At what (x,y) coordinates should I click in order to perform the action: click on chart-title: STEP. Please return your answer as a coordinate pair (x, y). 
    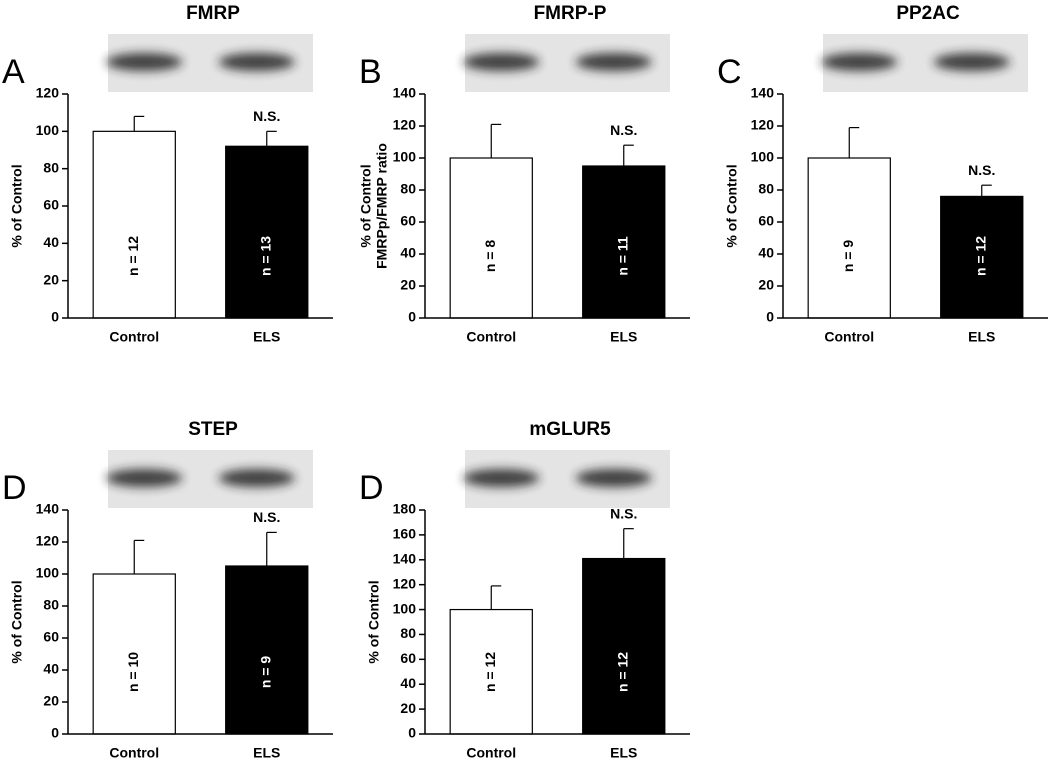
    Looking at the image, I should click on (213, 429).